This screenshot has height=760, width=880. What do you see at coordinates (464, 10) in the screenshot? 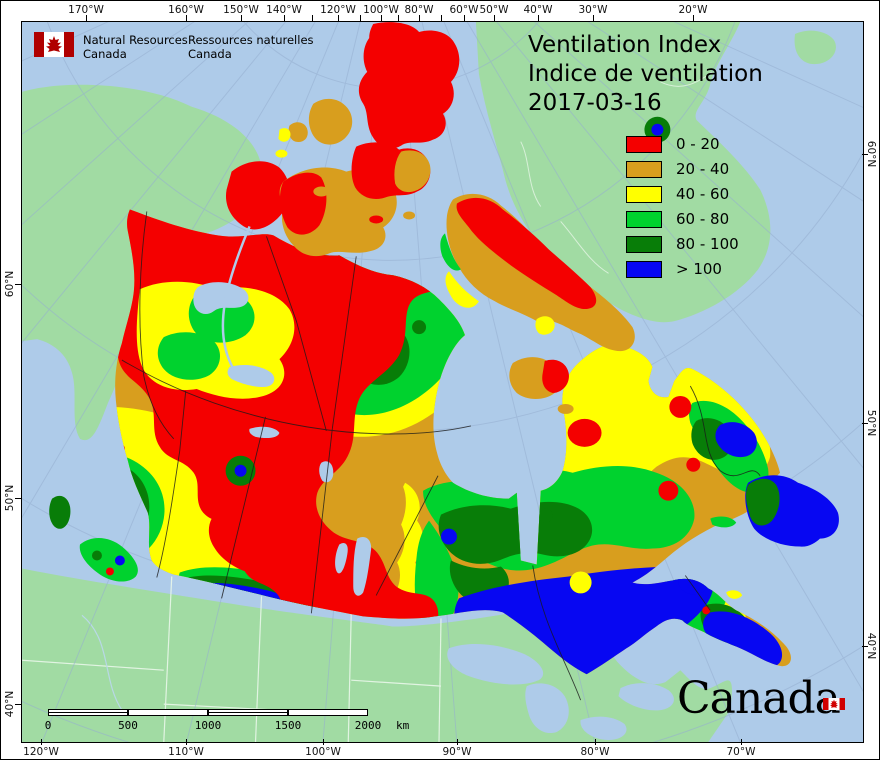
I see `axis-label: 60°W` at bounding box center [464, 10].